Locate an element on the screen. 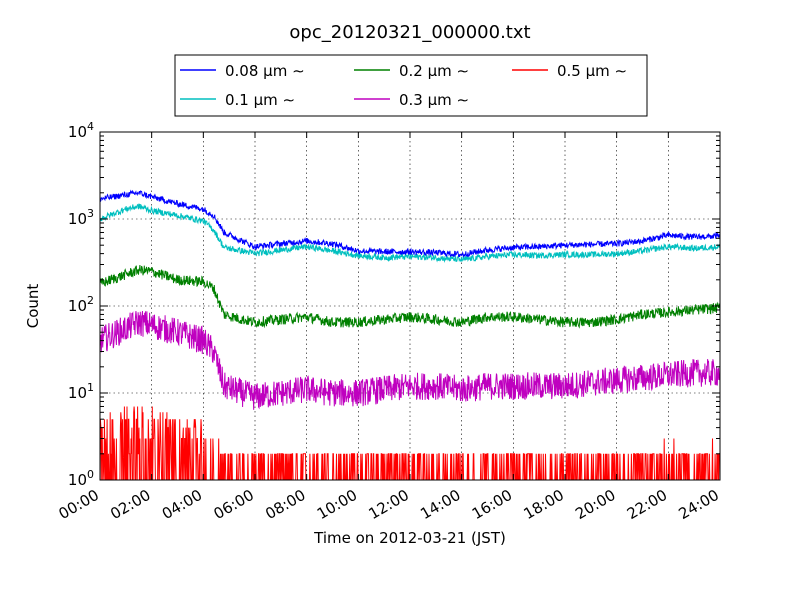  legend-label: 0.1 μm ∼ is located at coordinates (260, 100).